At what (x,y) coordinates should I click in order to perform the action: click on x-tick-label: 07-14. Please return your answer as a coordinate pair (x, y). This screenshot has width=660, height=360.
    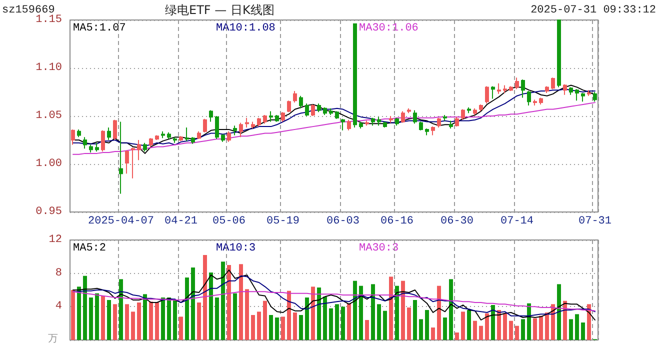
    Looking at the image, I should click on (517, 222).